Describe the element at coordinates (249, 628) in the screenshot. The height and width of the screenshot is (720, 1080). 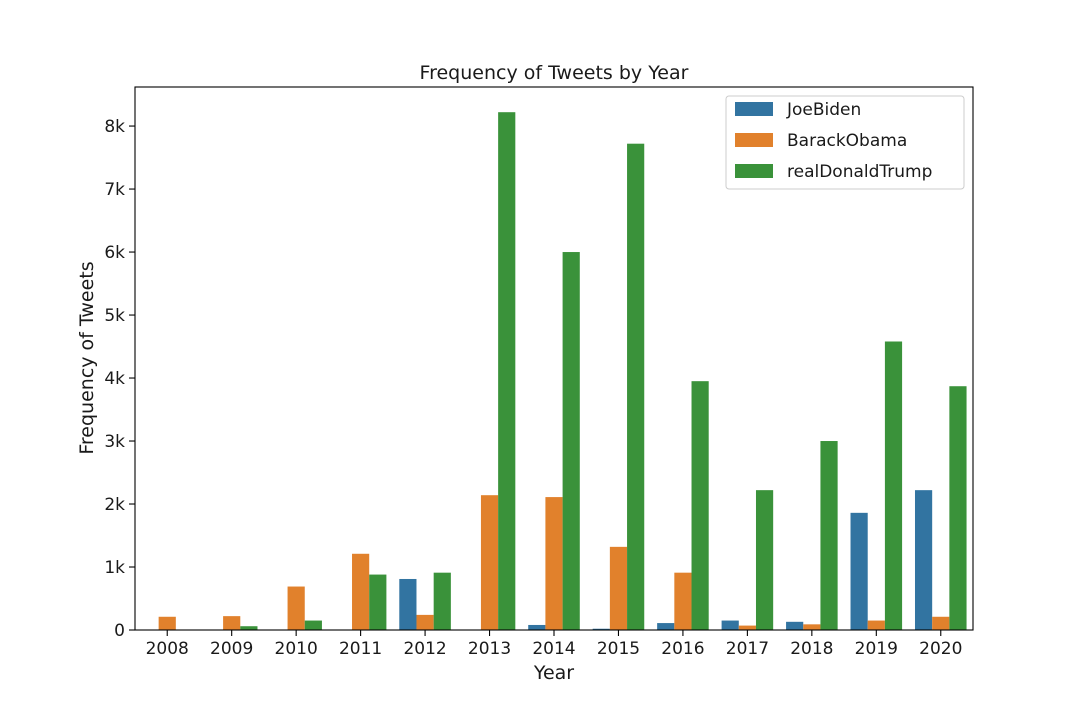
I see `bar-realDonaldTrump-2009` at that location.